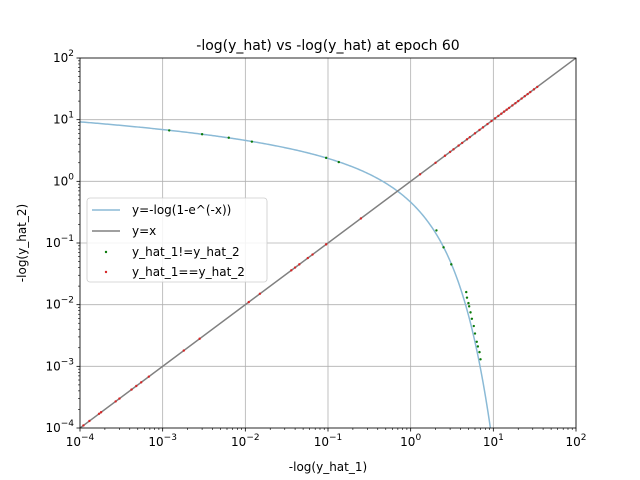 Image resolution: width=640 pixels, height=480 pixels. I want to click on y-tick-label: 10⁻³, so click(59, 365).